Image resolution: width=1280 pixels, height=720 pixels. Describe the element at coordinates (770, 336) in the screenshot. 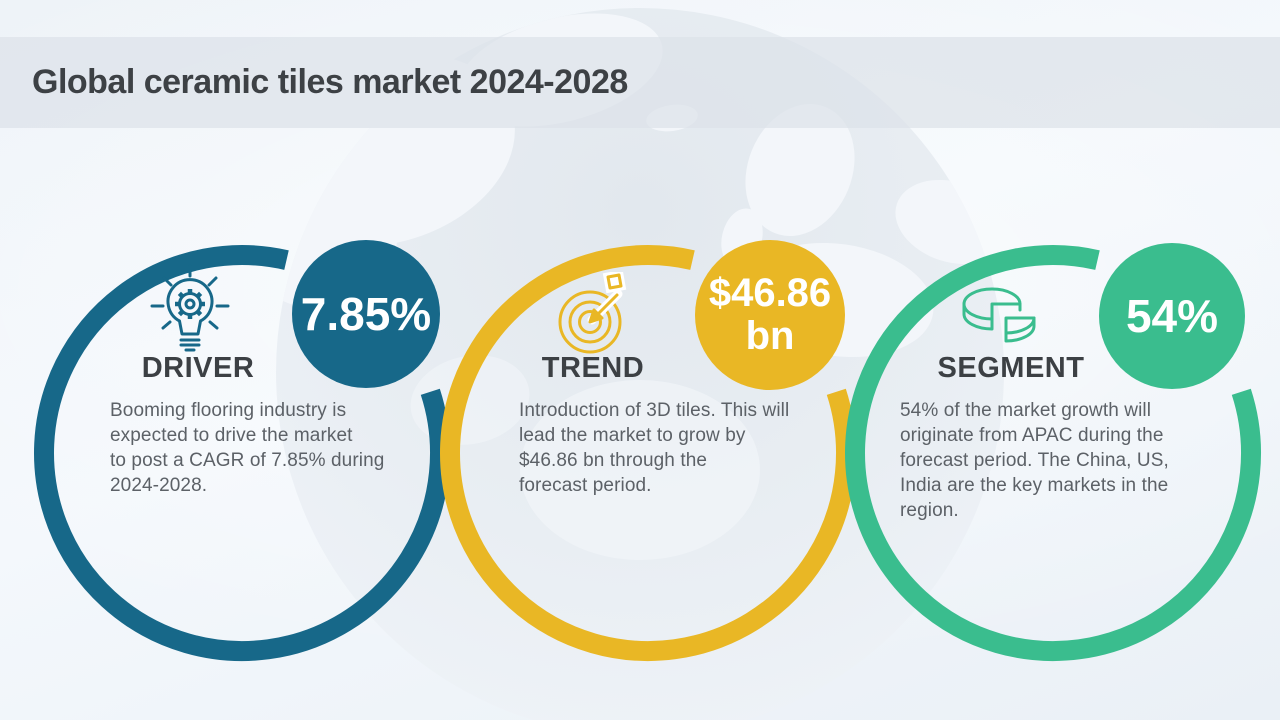

I see `badge-value-line: bn` at that location.